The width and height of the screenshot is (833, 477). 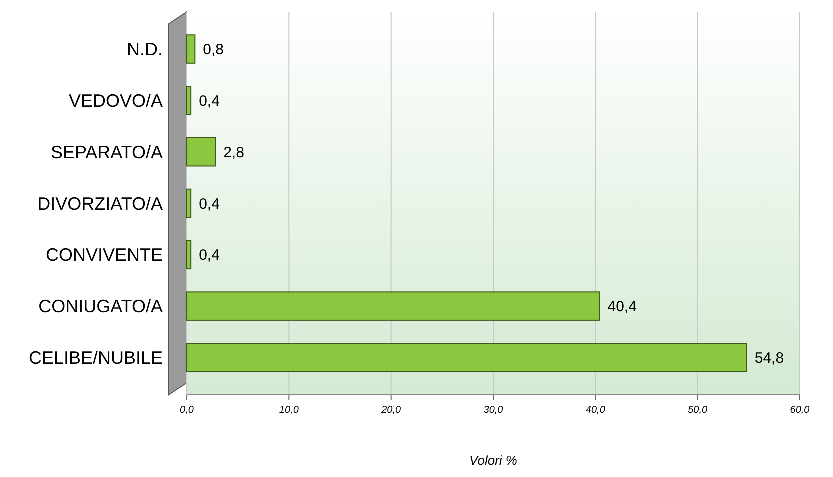 What do you see at coordinates (289, 410) in the screenshot?
I see `x-tick-label: 10,0` at bounding box center [289, 410].